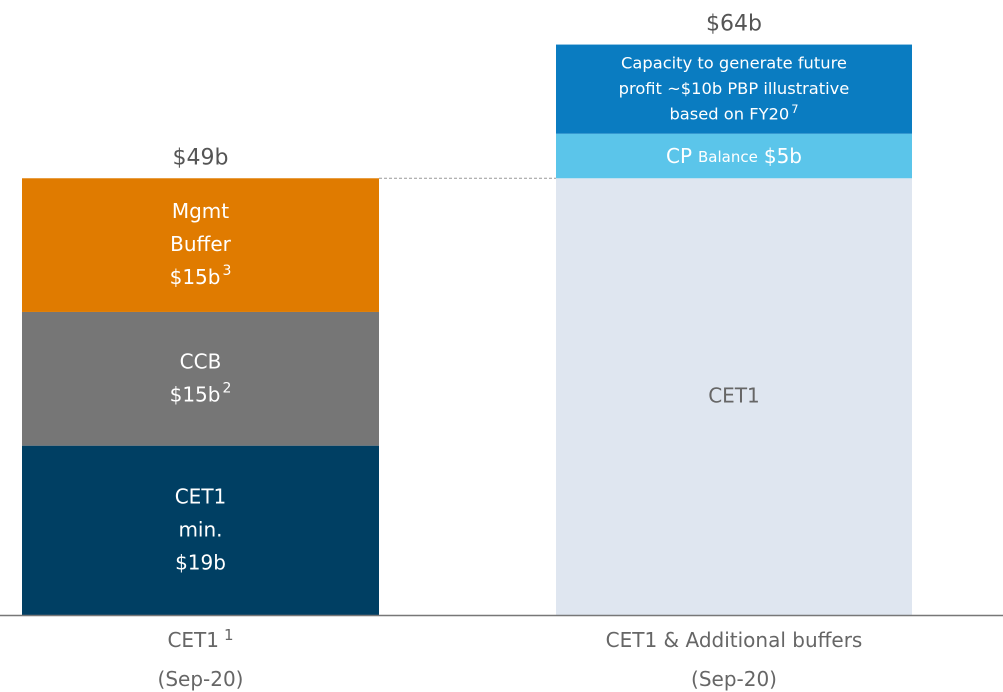 The height and width of the screenshot is (692, 1003). What do you see at coordinates (226, 388) in the screenshot?
I see `segment-label-sup: 2` at bounding box center [226, 388].